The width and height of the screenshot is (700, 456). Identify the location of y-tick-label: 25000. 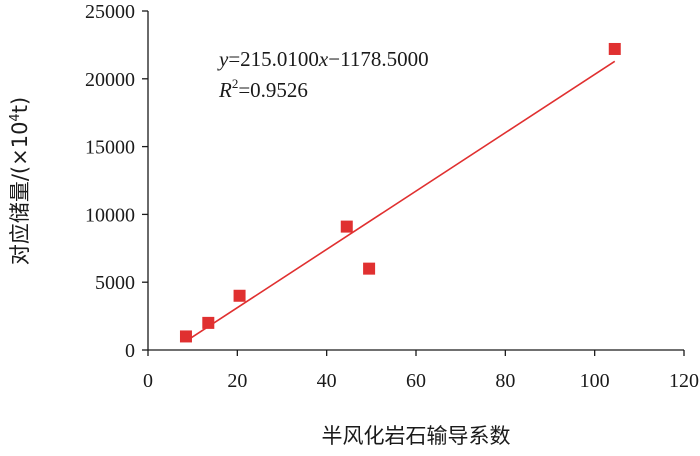
(110, 12).